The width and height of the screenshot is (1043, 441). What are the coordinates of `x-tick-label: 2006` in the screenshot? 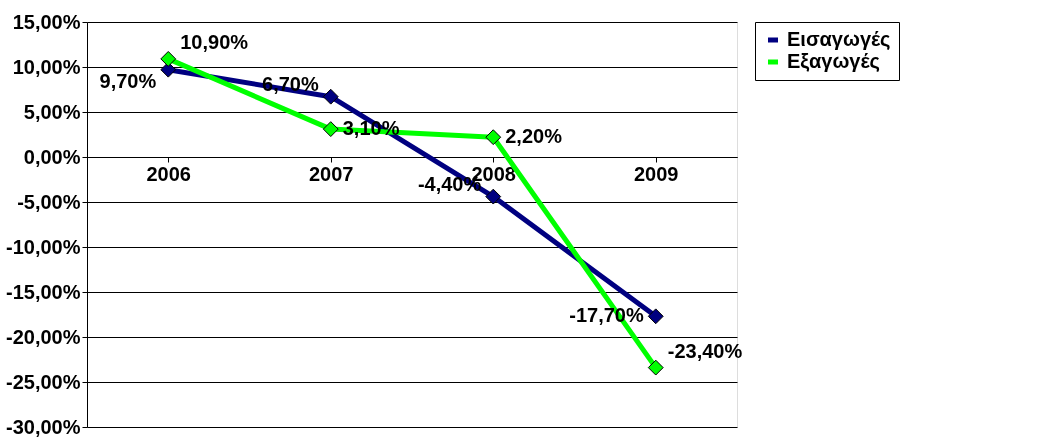 It's located at (168, 173).